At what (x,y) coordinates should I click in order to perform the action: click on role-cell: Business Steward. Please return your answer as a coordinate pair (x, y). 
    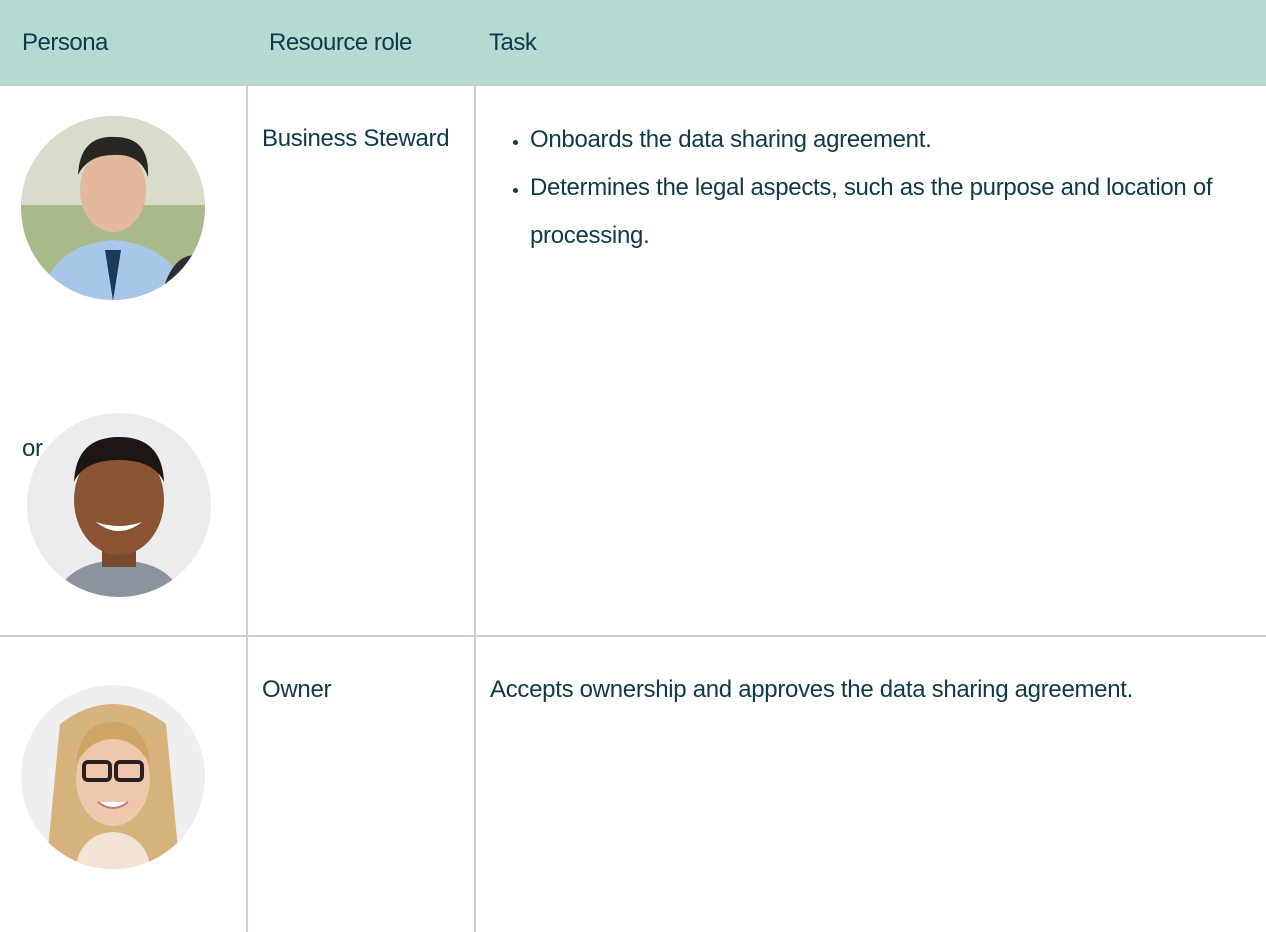
    Looking at the image, I should click on (361, 361).